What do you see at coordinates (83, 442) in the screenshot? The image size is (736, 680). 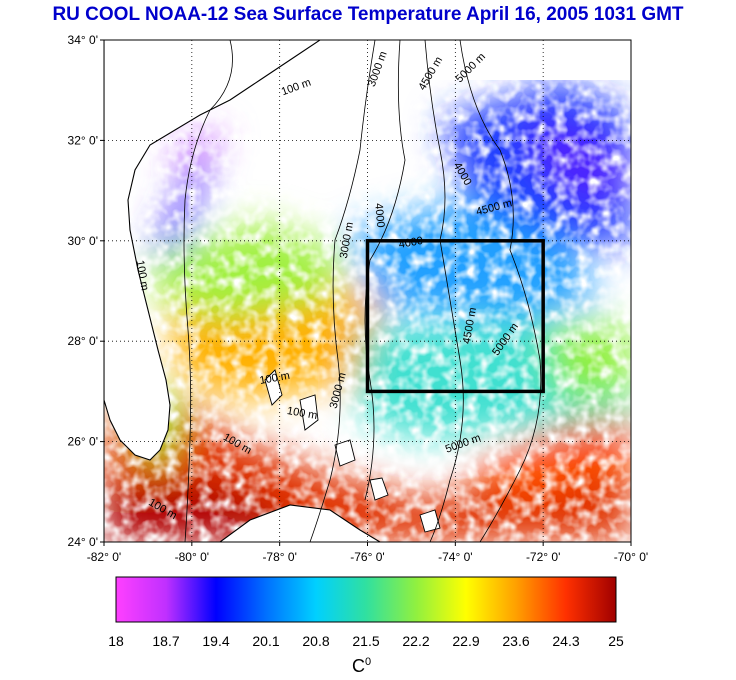 I see `lat-tick-label: 26° 0'` at bounding box center [83, 442].